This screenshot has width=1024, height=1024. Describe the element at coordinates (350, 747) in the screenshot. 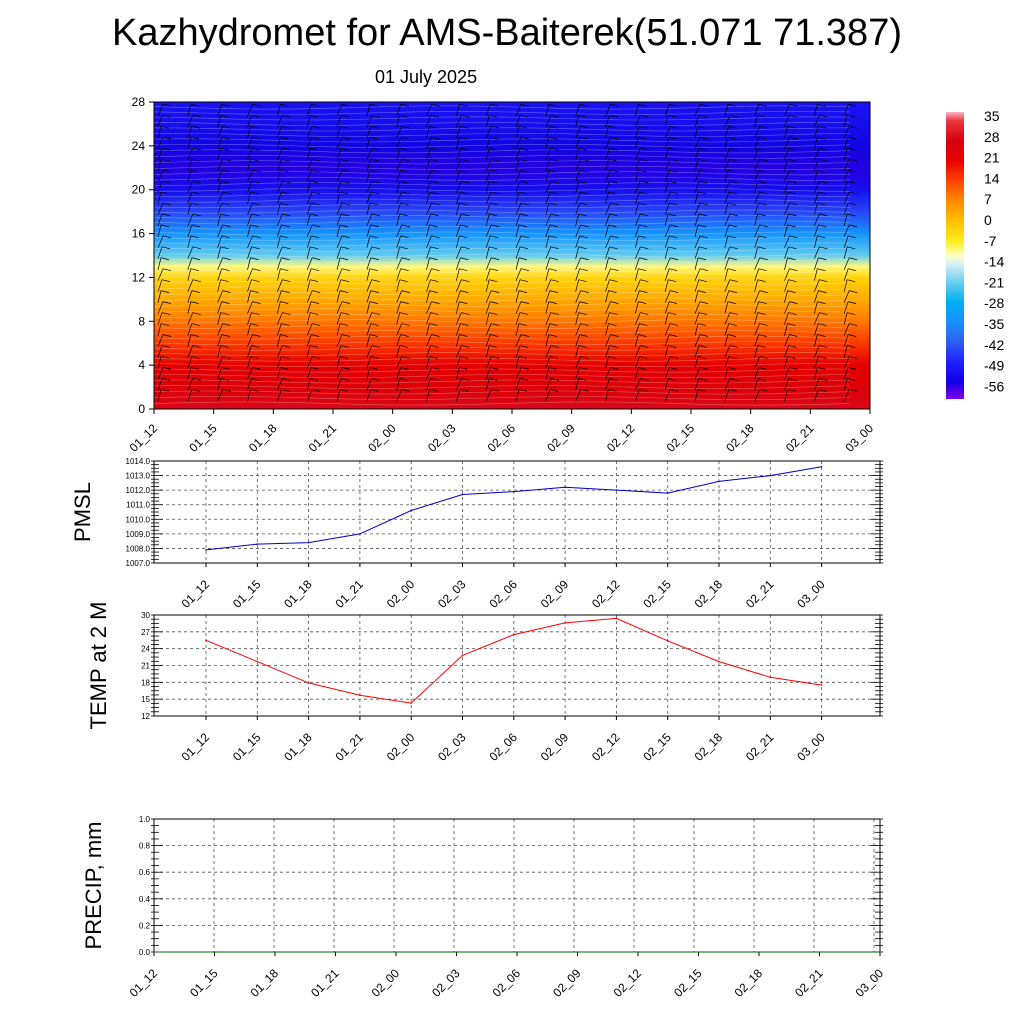

I see `x-tick-label: 01_21` at that location.